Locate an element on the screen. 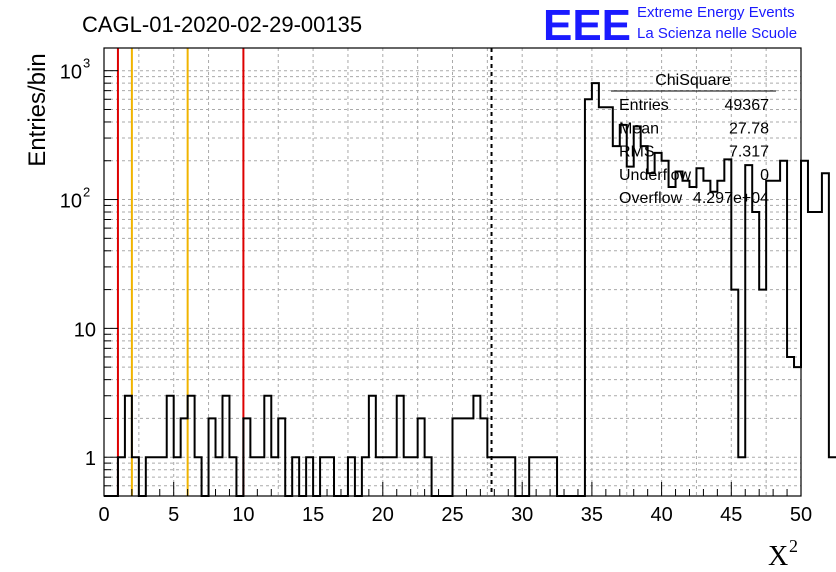 Image resolution: width=836 pixels, height=572 pixels. x-tick-label: 45 is located at coordinates (731, 515).